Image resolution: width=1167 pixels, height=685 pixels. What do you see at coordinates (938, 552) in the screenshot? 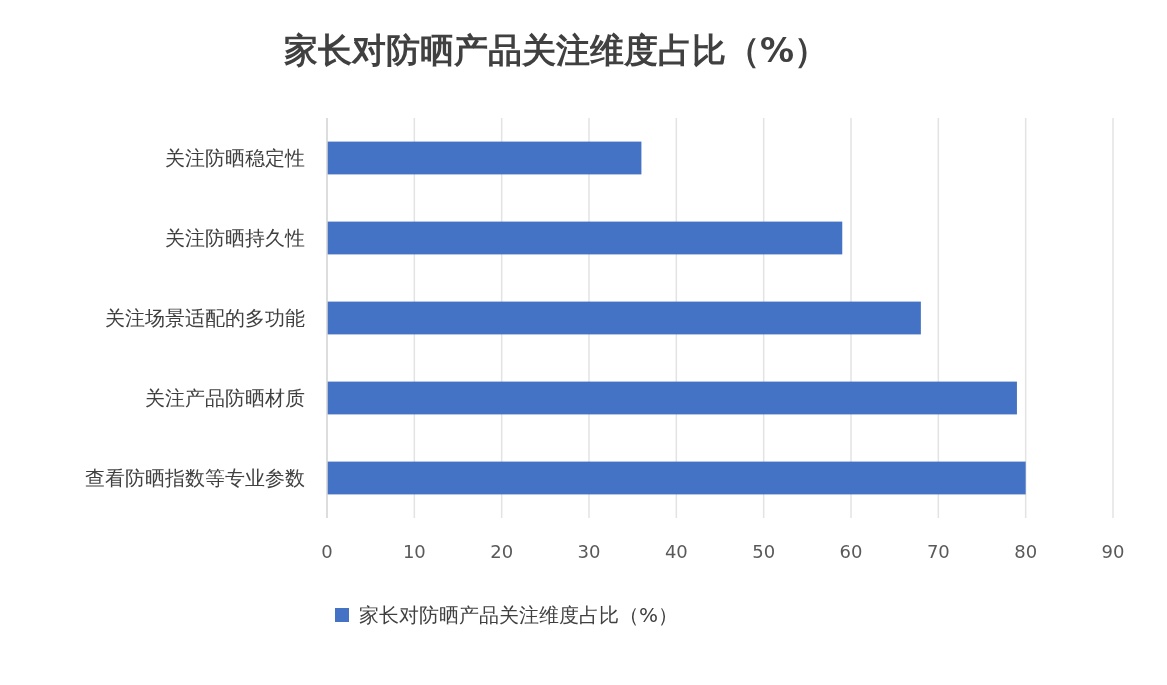
I see `x-tick-label: 70` at bounding box center [938, 552].